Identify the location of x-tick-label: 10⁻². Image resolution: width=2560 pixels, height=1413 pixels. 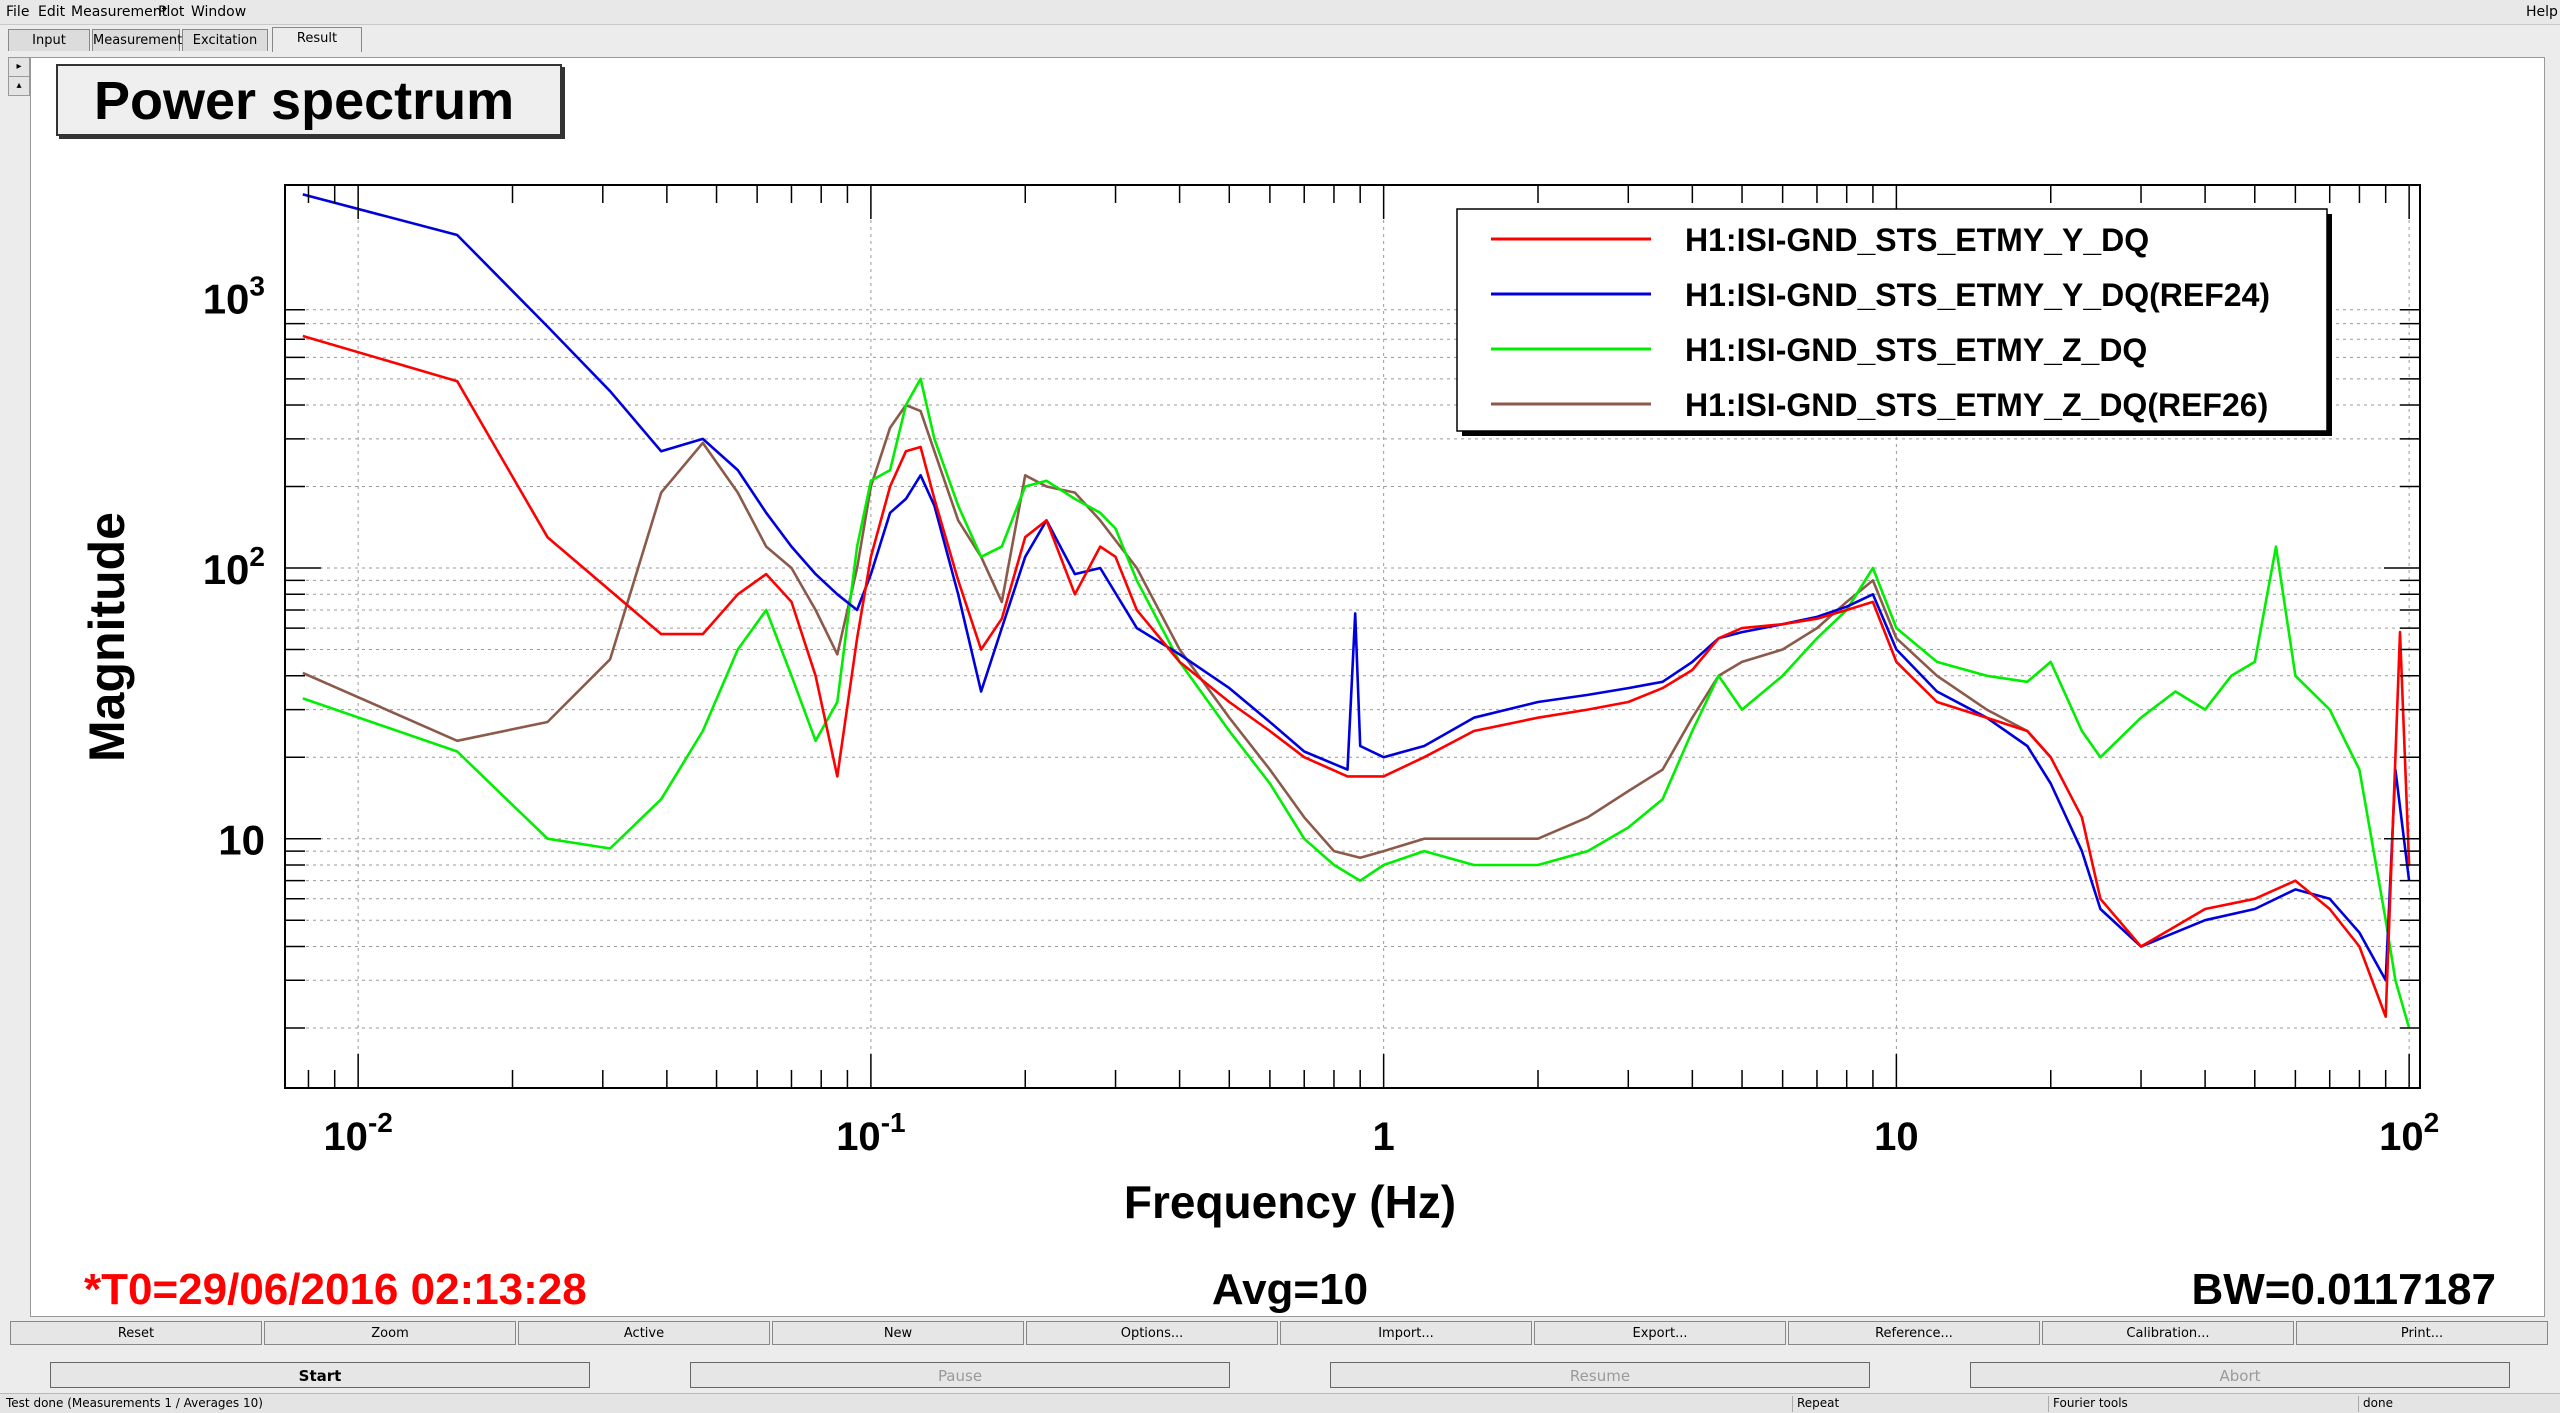
(357, 1133).